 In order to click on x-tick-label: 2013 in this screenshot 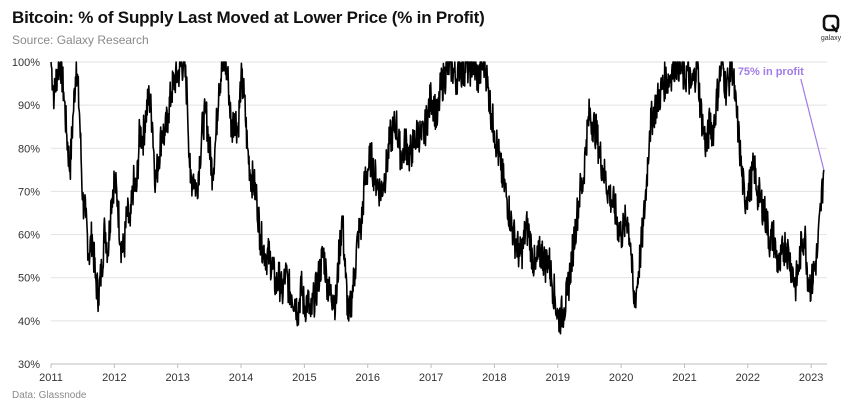, I will do `click(177, 378)`.